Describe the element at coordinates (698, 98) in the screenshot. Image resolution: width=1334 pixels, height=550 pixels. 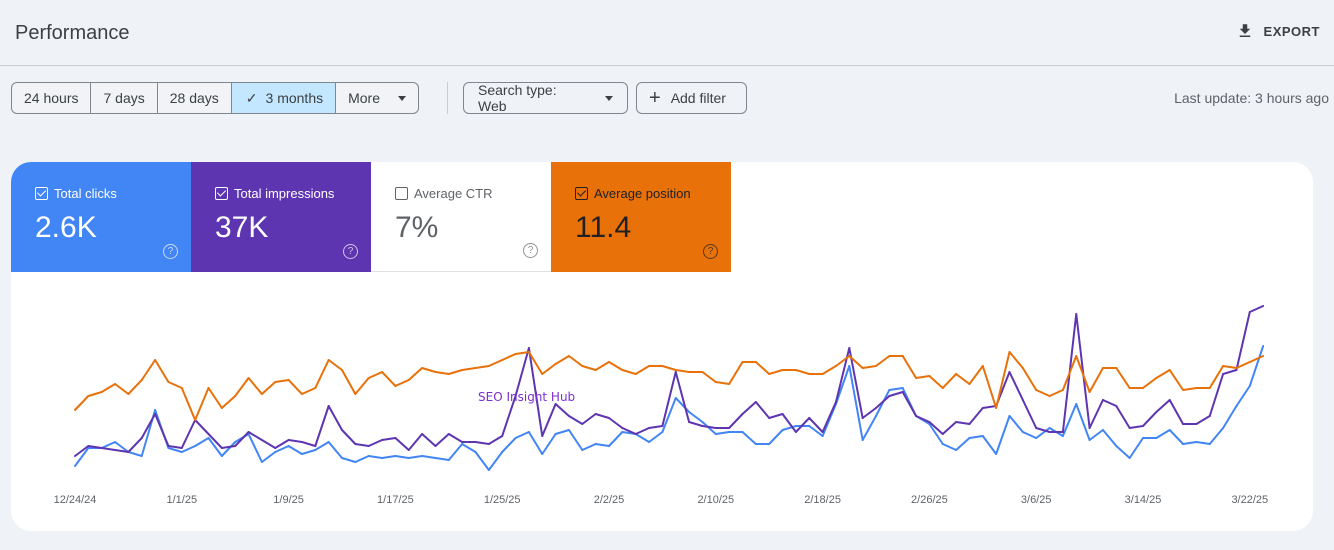
I see `add-filter-label: Add filter` at that location.